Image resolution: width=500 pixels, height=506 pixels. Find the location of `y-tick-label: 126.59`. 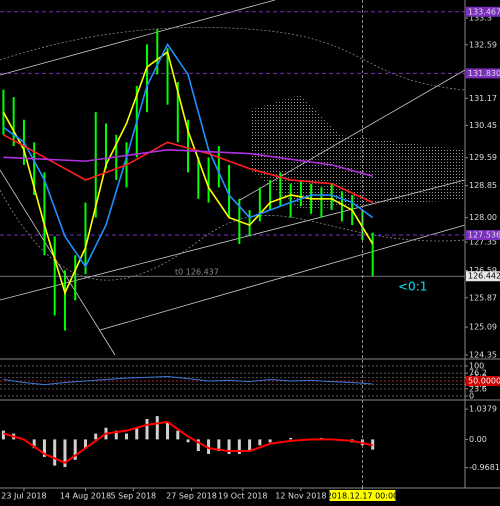

y-tick-label: 126.59 is located at coordinates (483, 270).